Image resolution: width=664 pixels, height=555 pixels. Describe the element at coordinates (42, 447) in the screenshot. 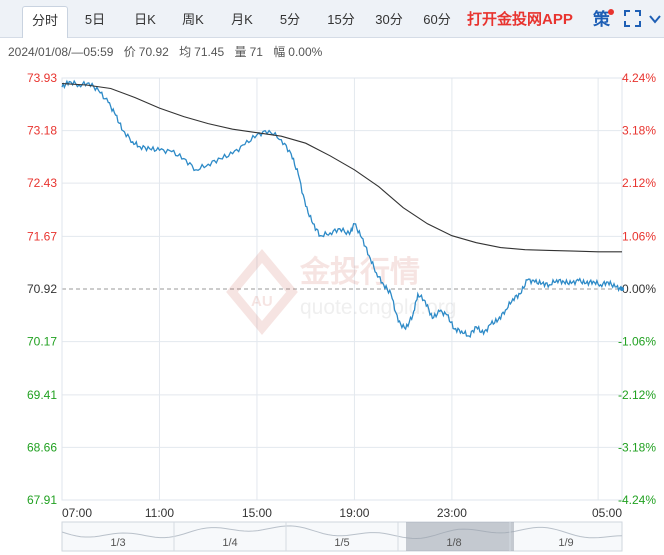

I see `y-tick-label: 68.66` at that location.